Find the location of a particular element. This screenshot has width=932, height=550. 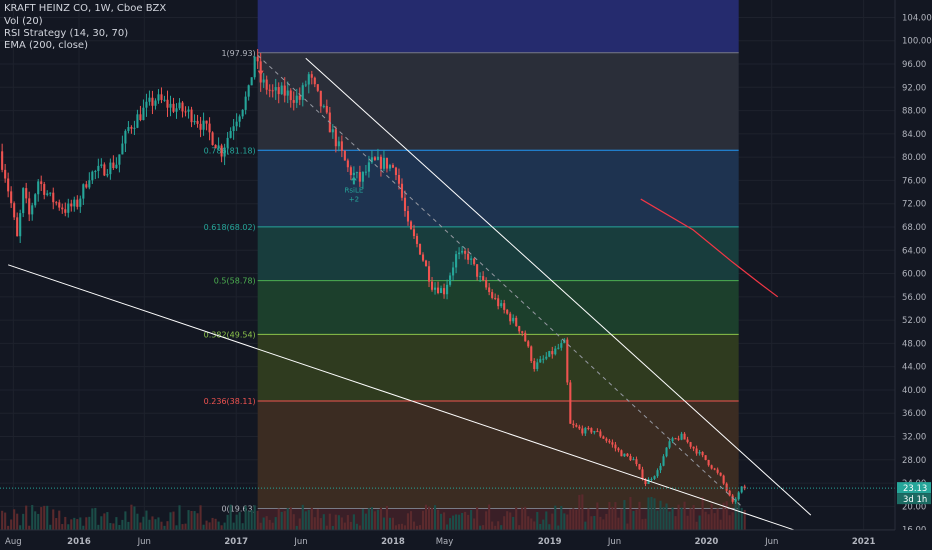

ema-indicator-label: EMA (200, close) is located at coordinates (46, 45).